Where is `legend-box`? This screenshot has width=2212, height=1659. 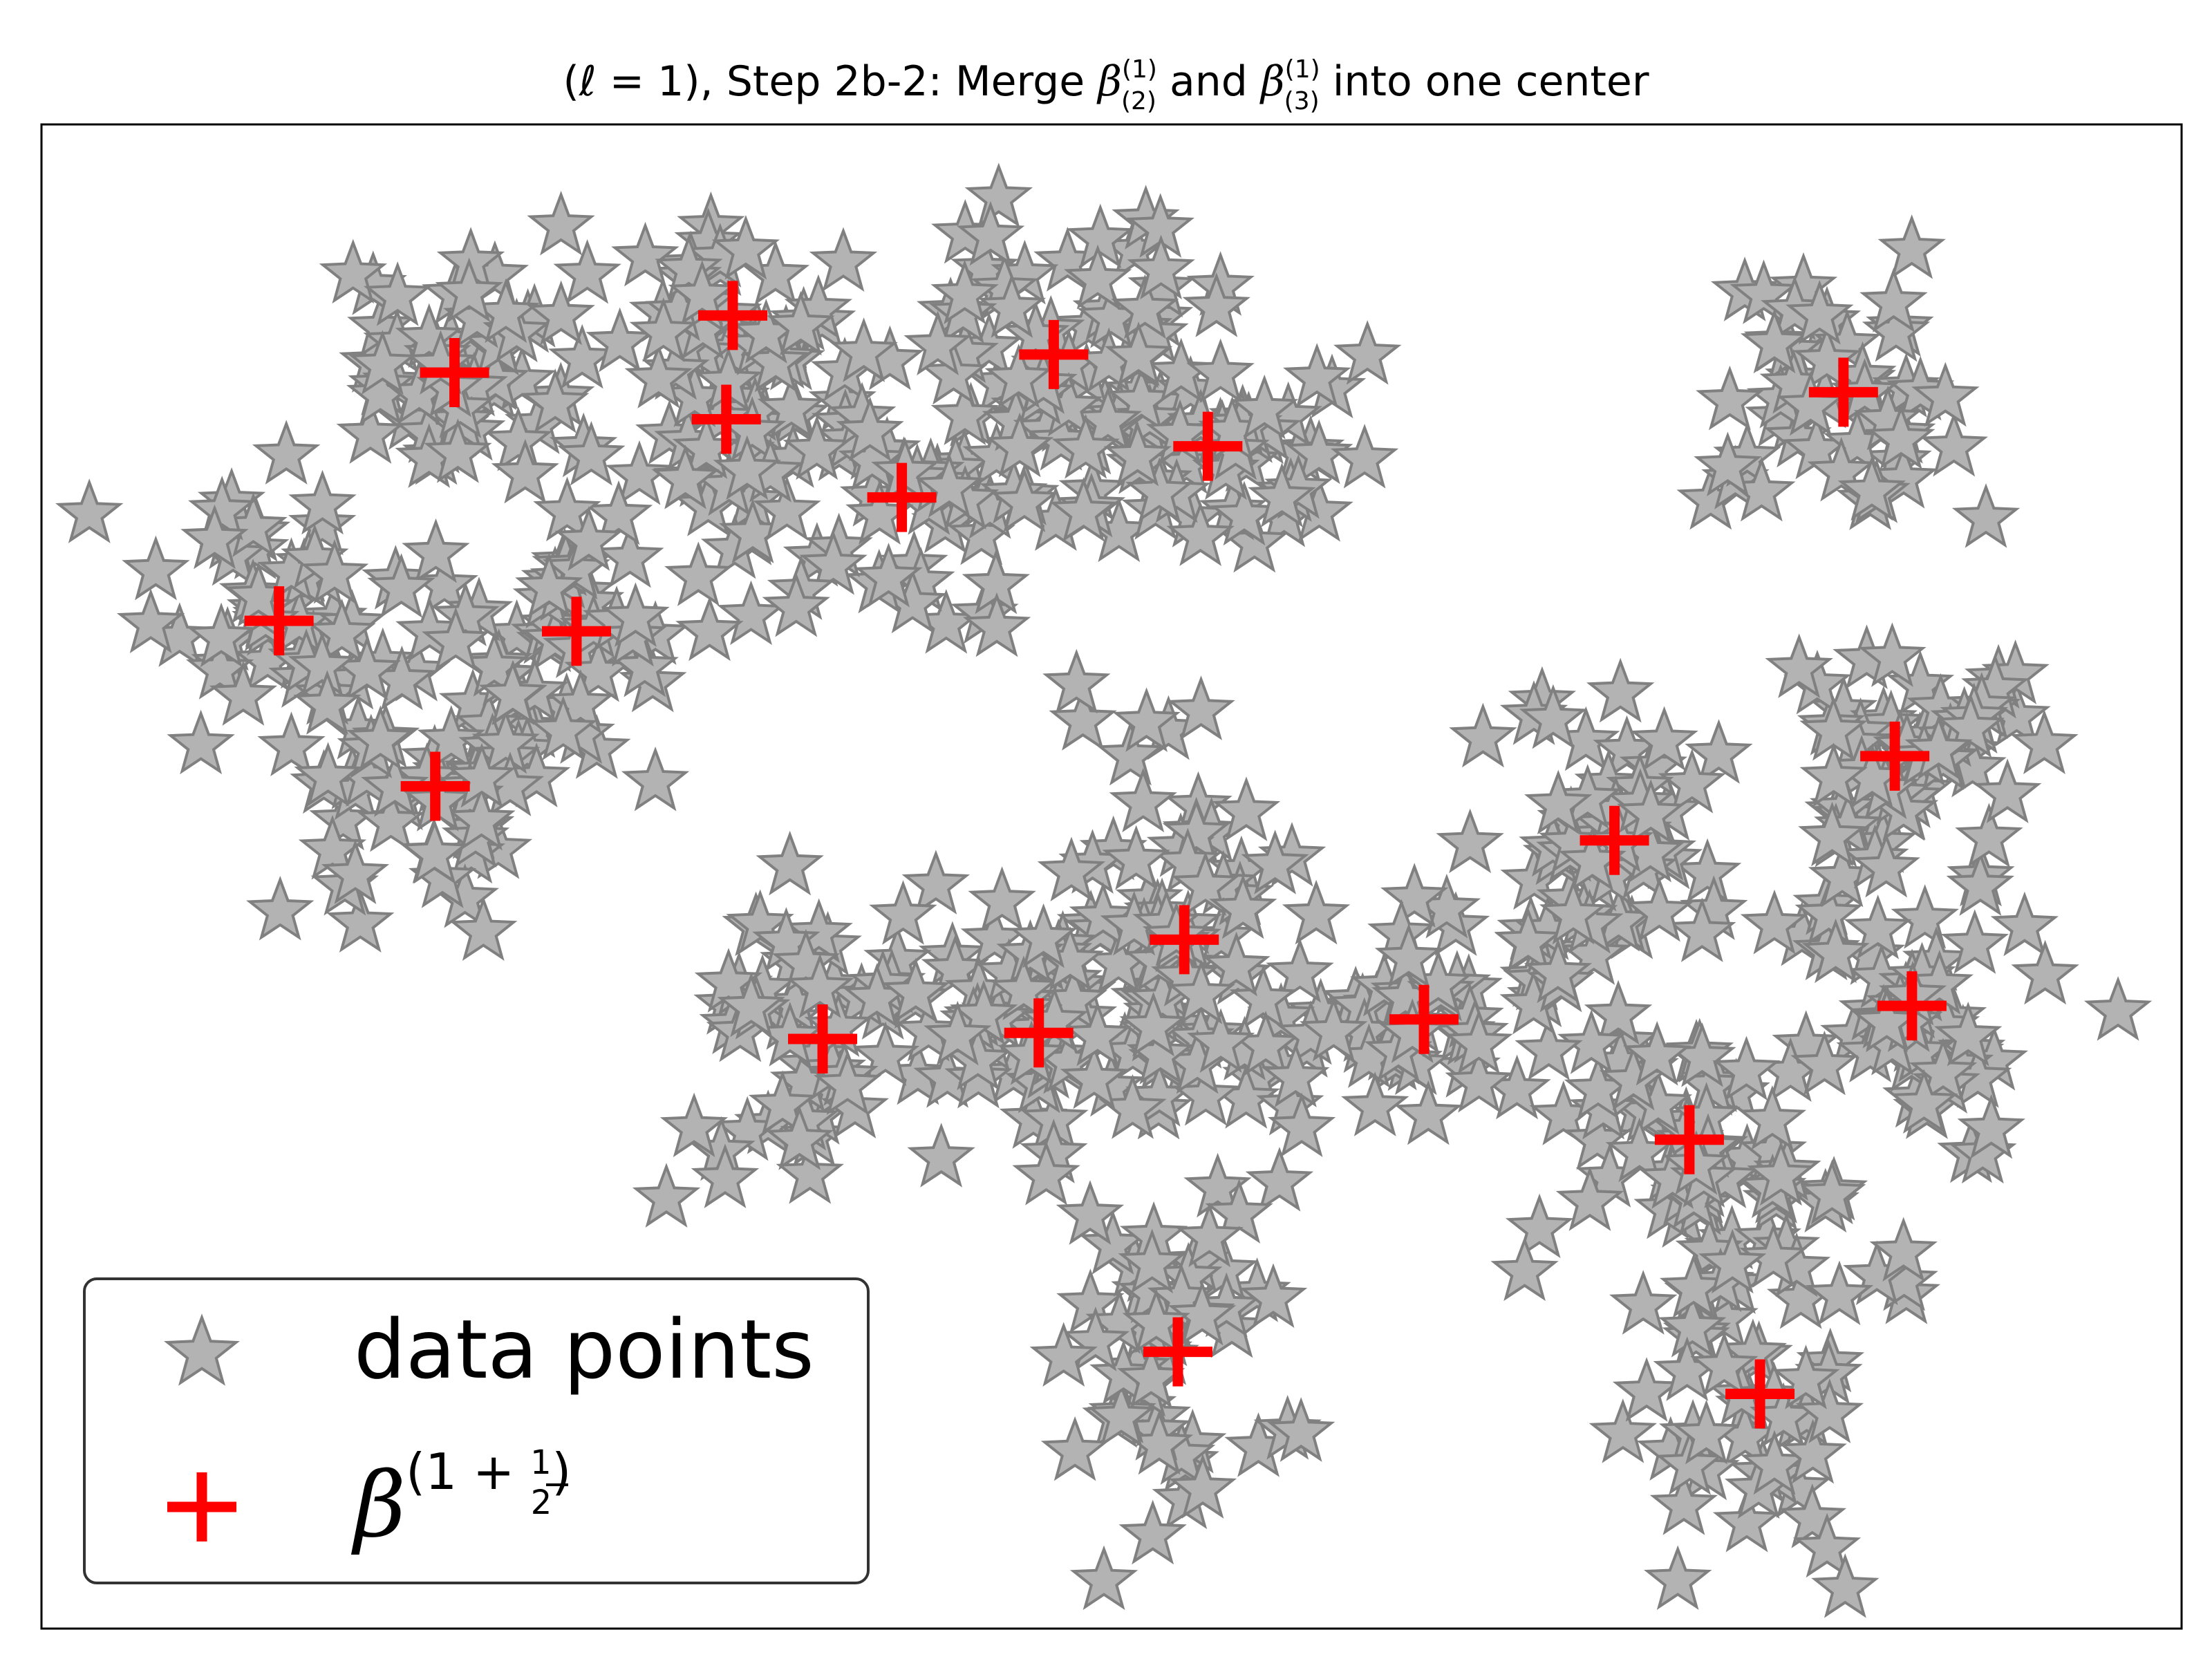
legend-box is located at coordinates (476, 1431).